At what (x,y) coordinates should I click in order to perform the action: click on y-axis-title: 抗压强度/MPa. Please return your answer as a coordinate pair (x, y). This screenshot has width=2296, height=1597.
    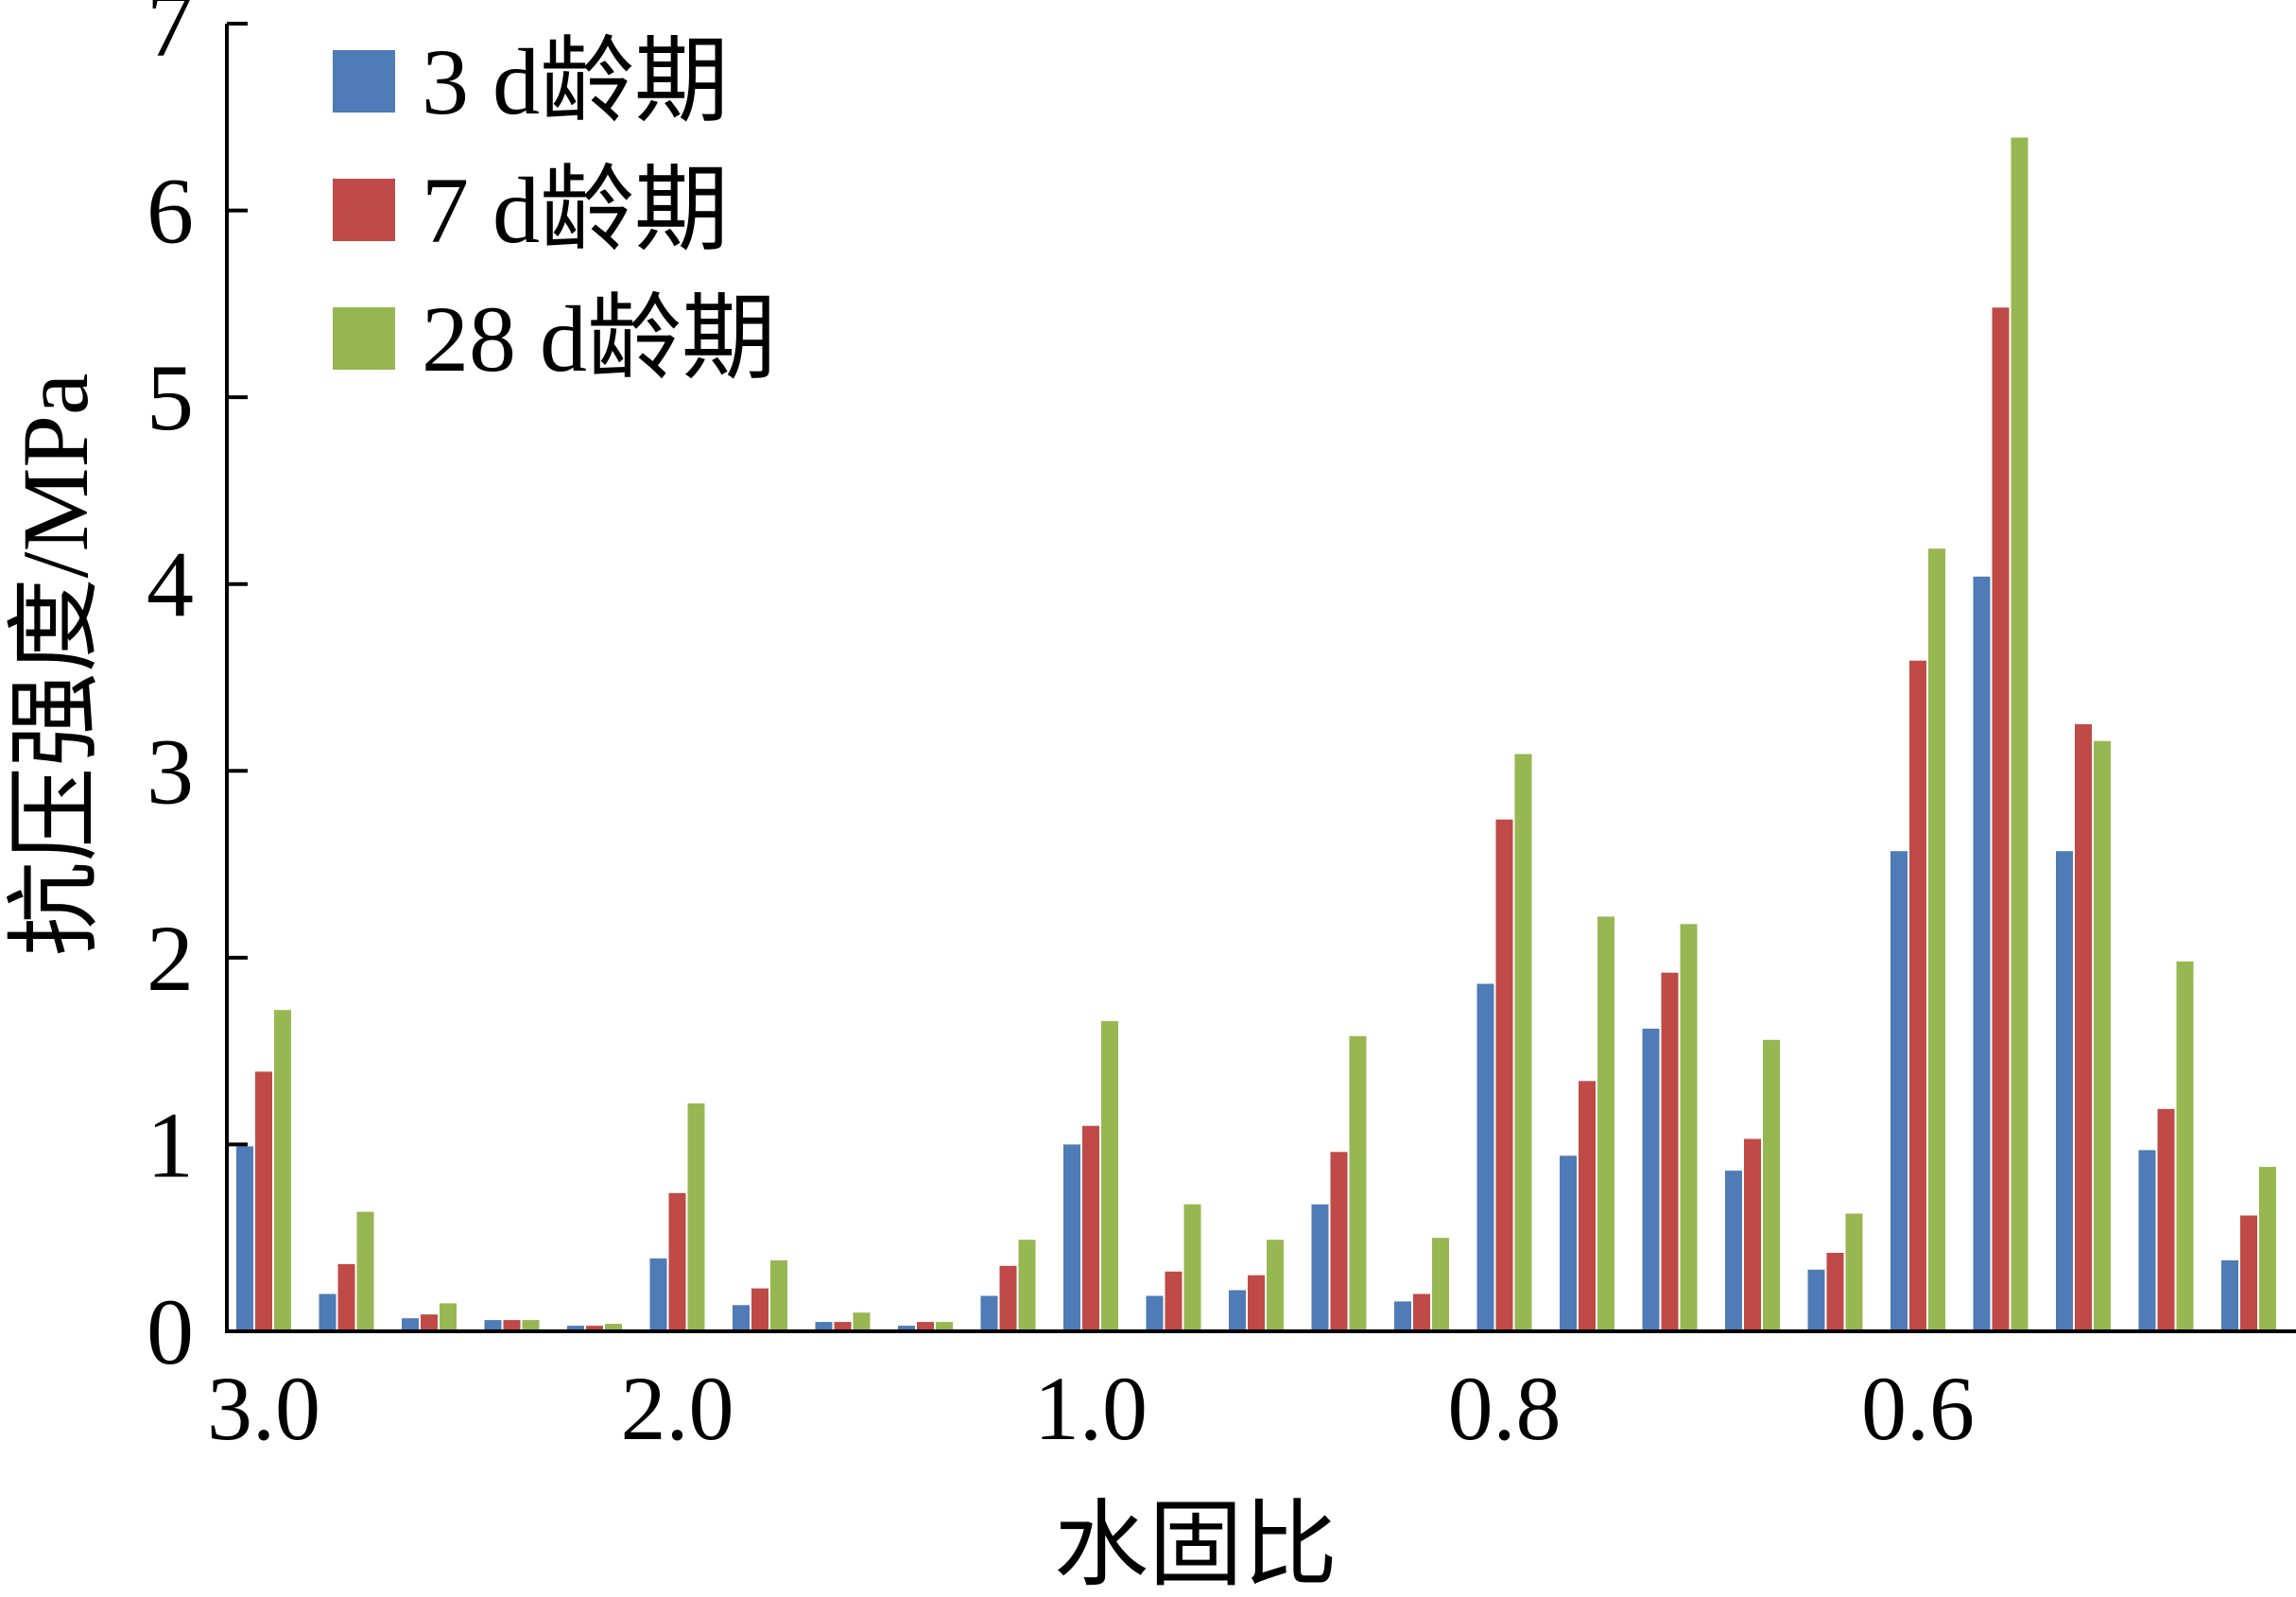
    Looking at the image, I should click on (55, 665).